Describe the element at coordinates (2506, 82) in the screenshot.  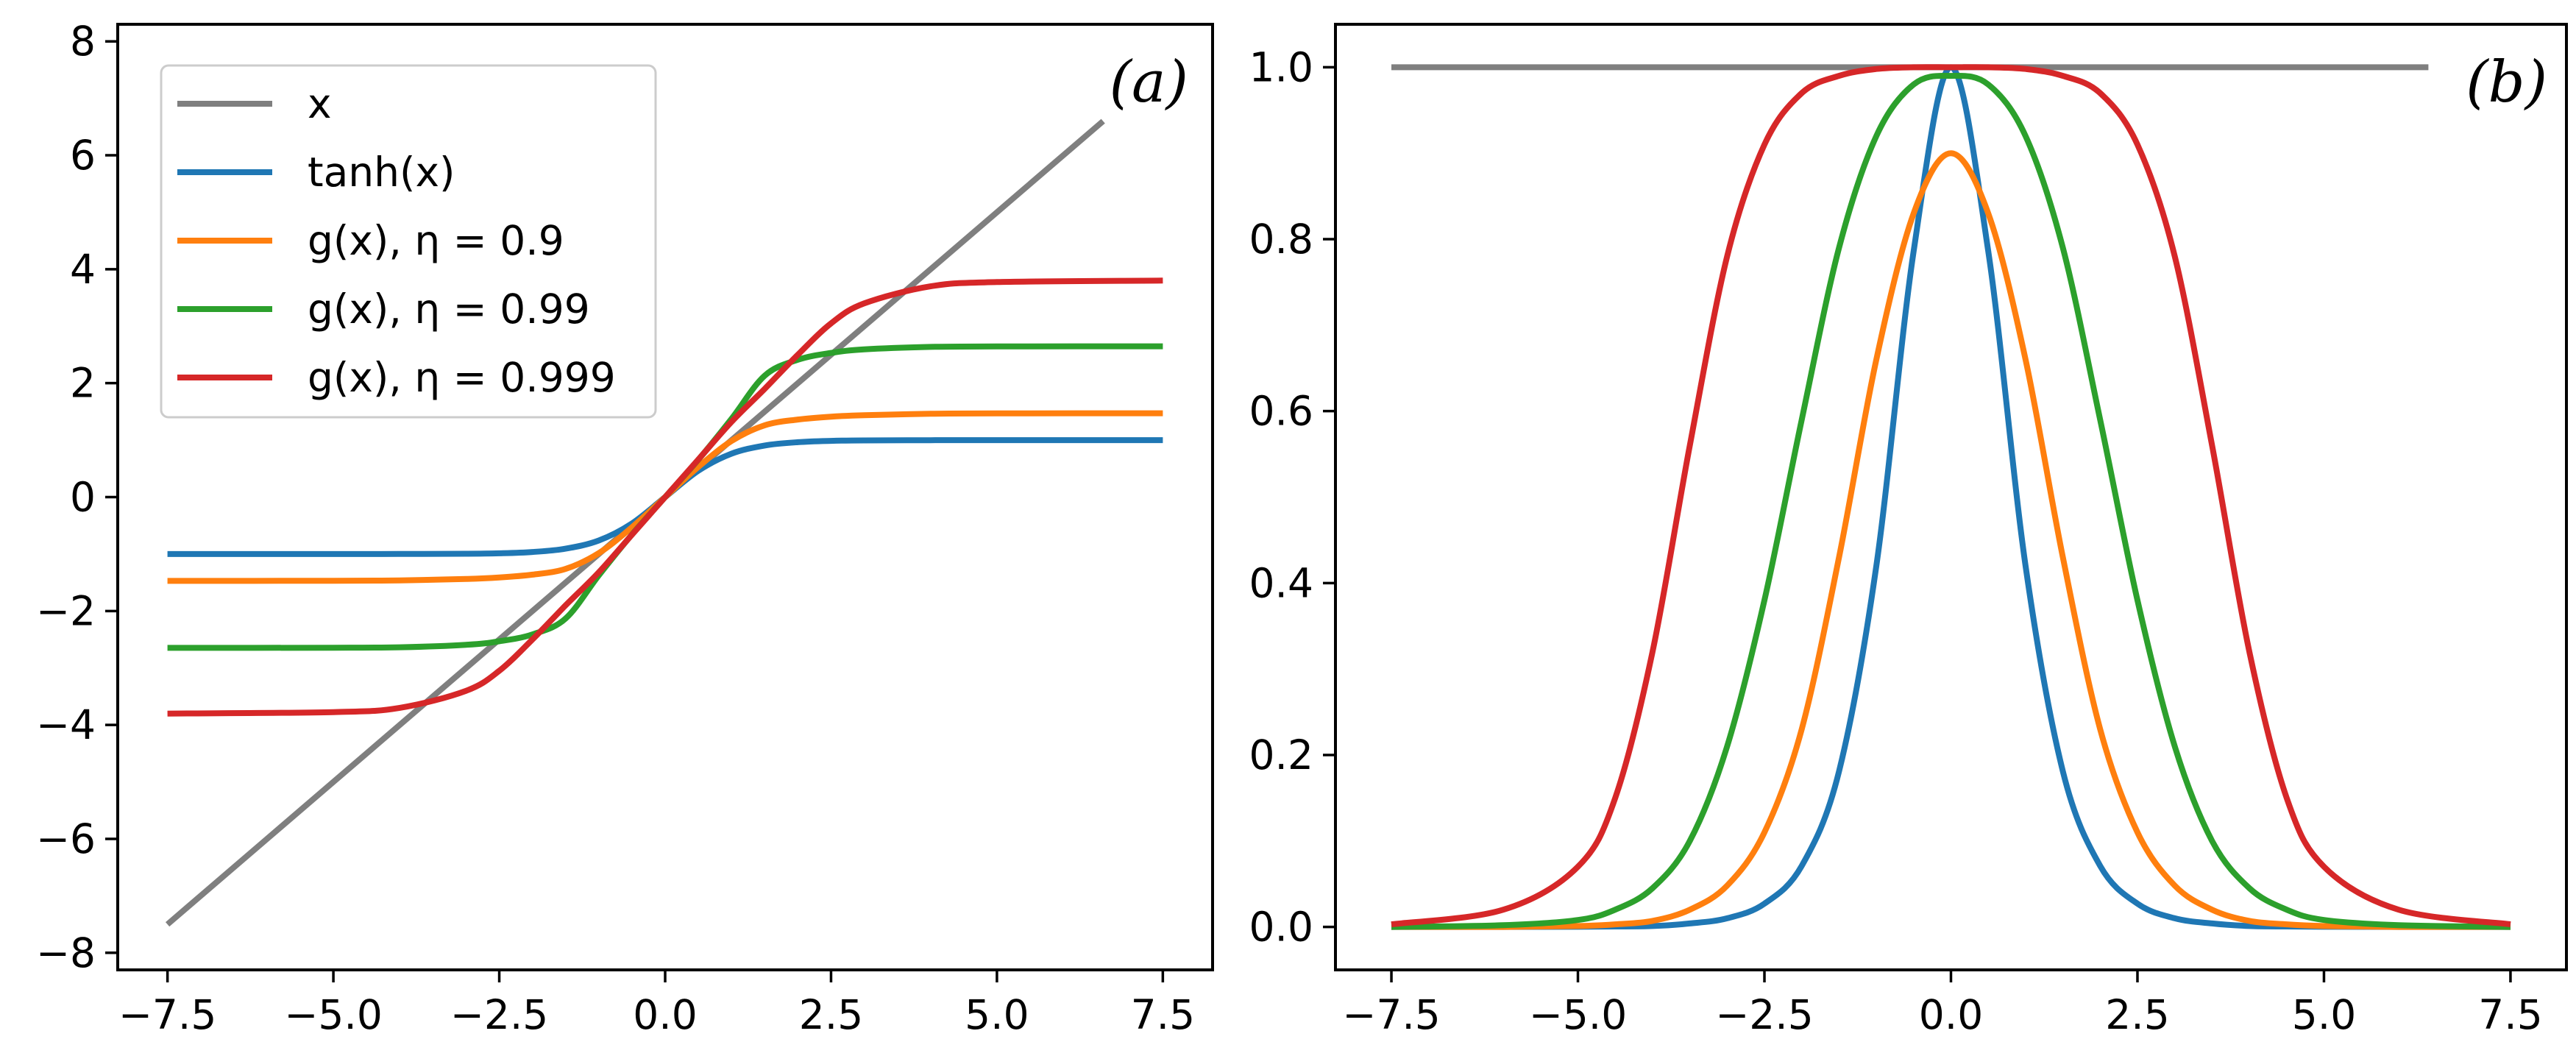
I see `panel-b-label: (b)` at that location.